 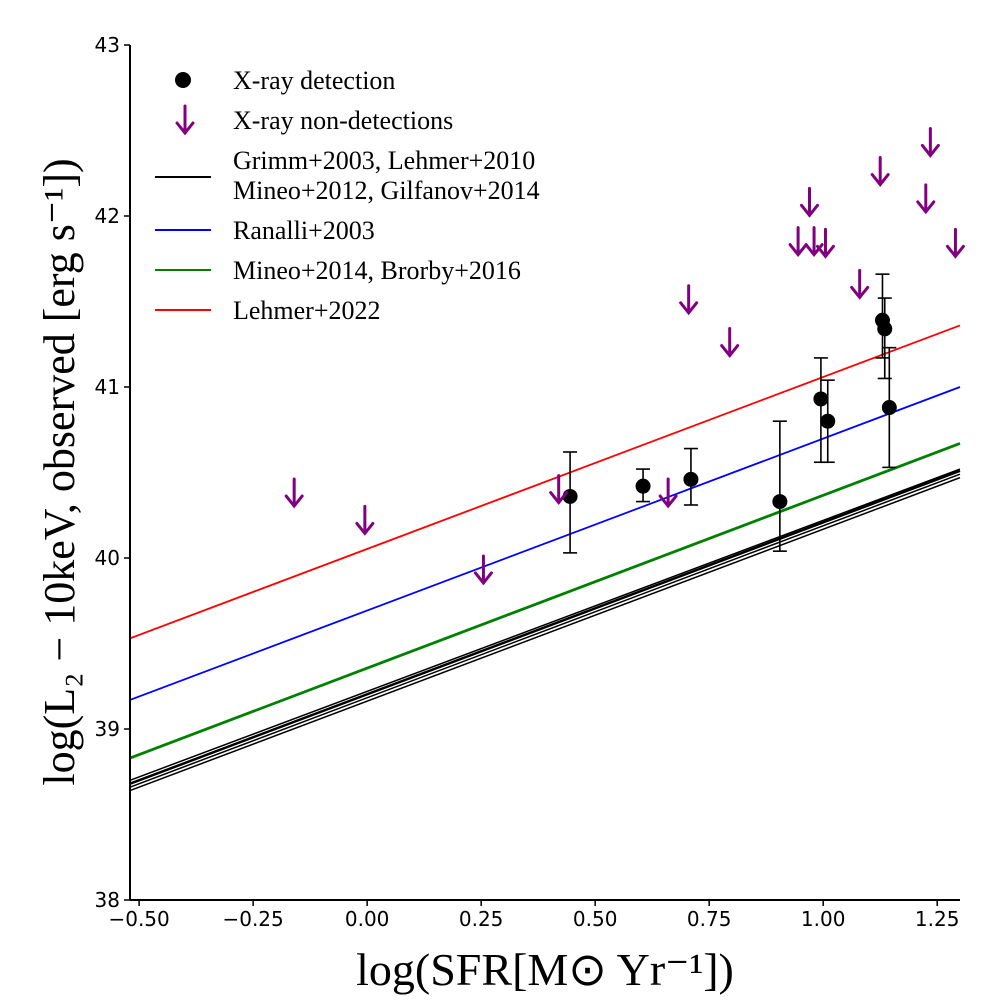 What do you see at coordinates (112, 472) in the screenshot?
I see `y-axis-ticks: 38 39 40 41 42 43` at bounding box center [112, 472].